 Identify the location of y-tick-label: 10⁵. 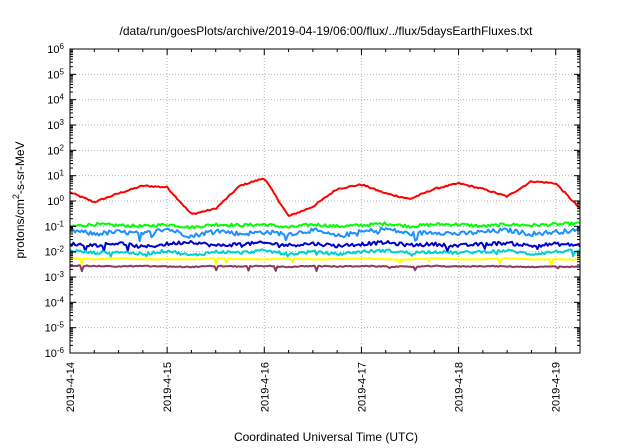
(55, 74).